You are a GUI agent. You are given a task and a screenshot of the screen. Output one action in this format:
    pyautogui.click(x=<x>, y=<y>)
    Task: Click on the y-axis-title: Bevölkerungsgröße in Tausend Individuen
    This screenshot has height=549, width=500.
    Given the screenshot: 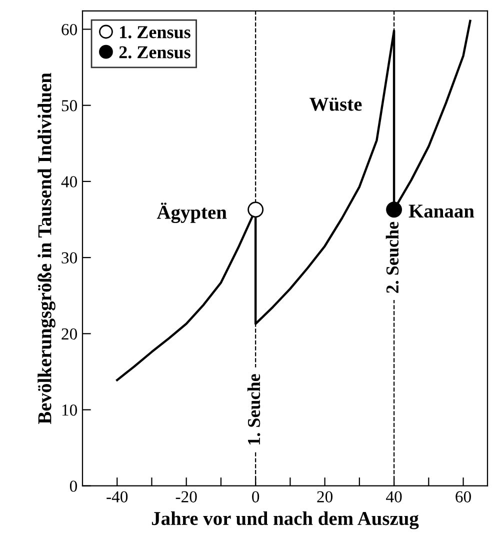 What is the action you would take?
    pyautogui.click(x=46, y=248)
    